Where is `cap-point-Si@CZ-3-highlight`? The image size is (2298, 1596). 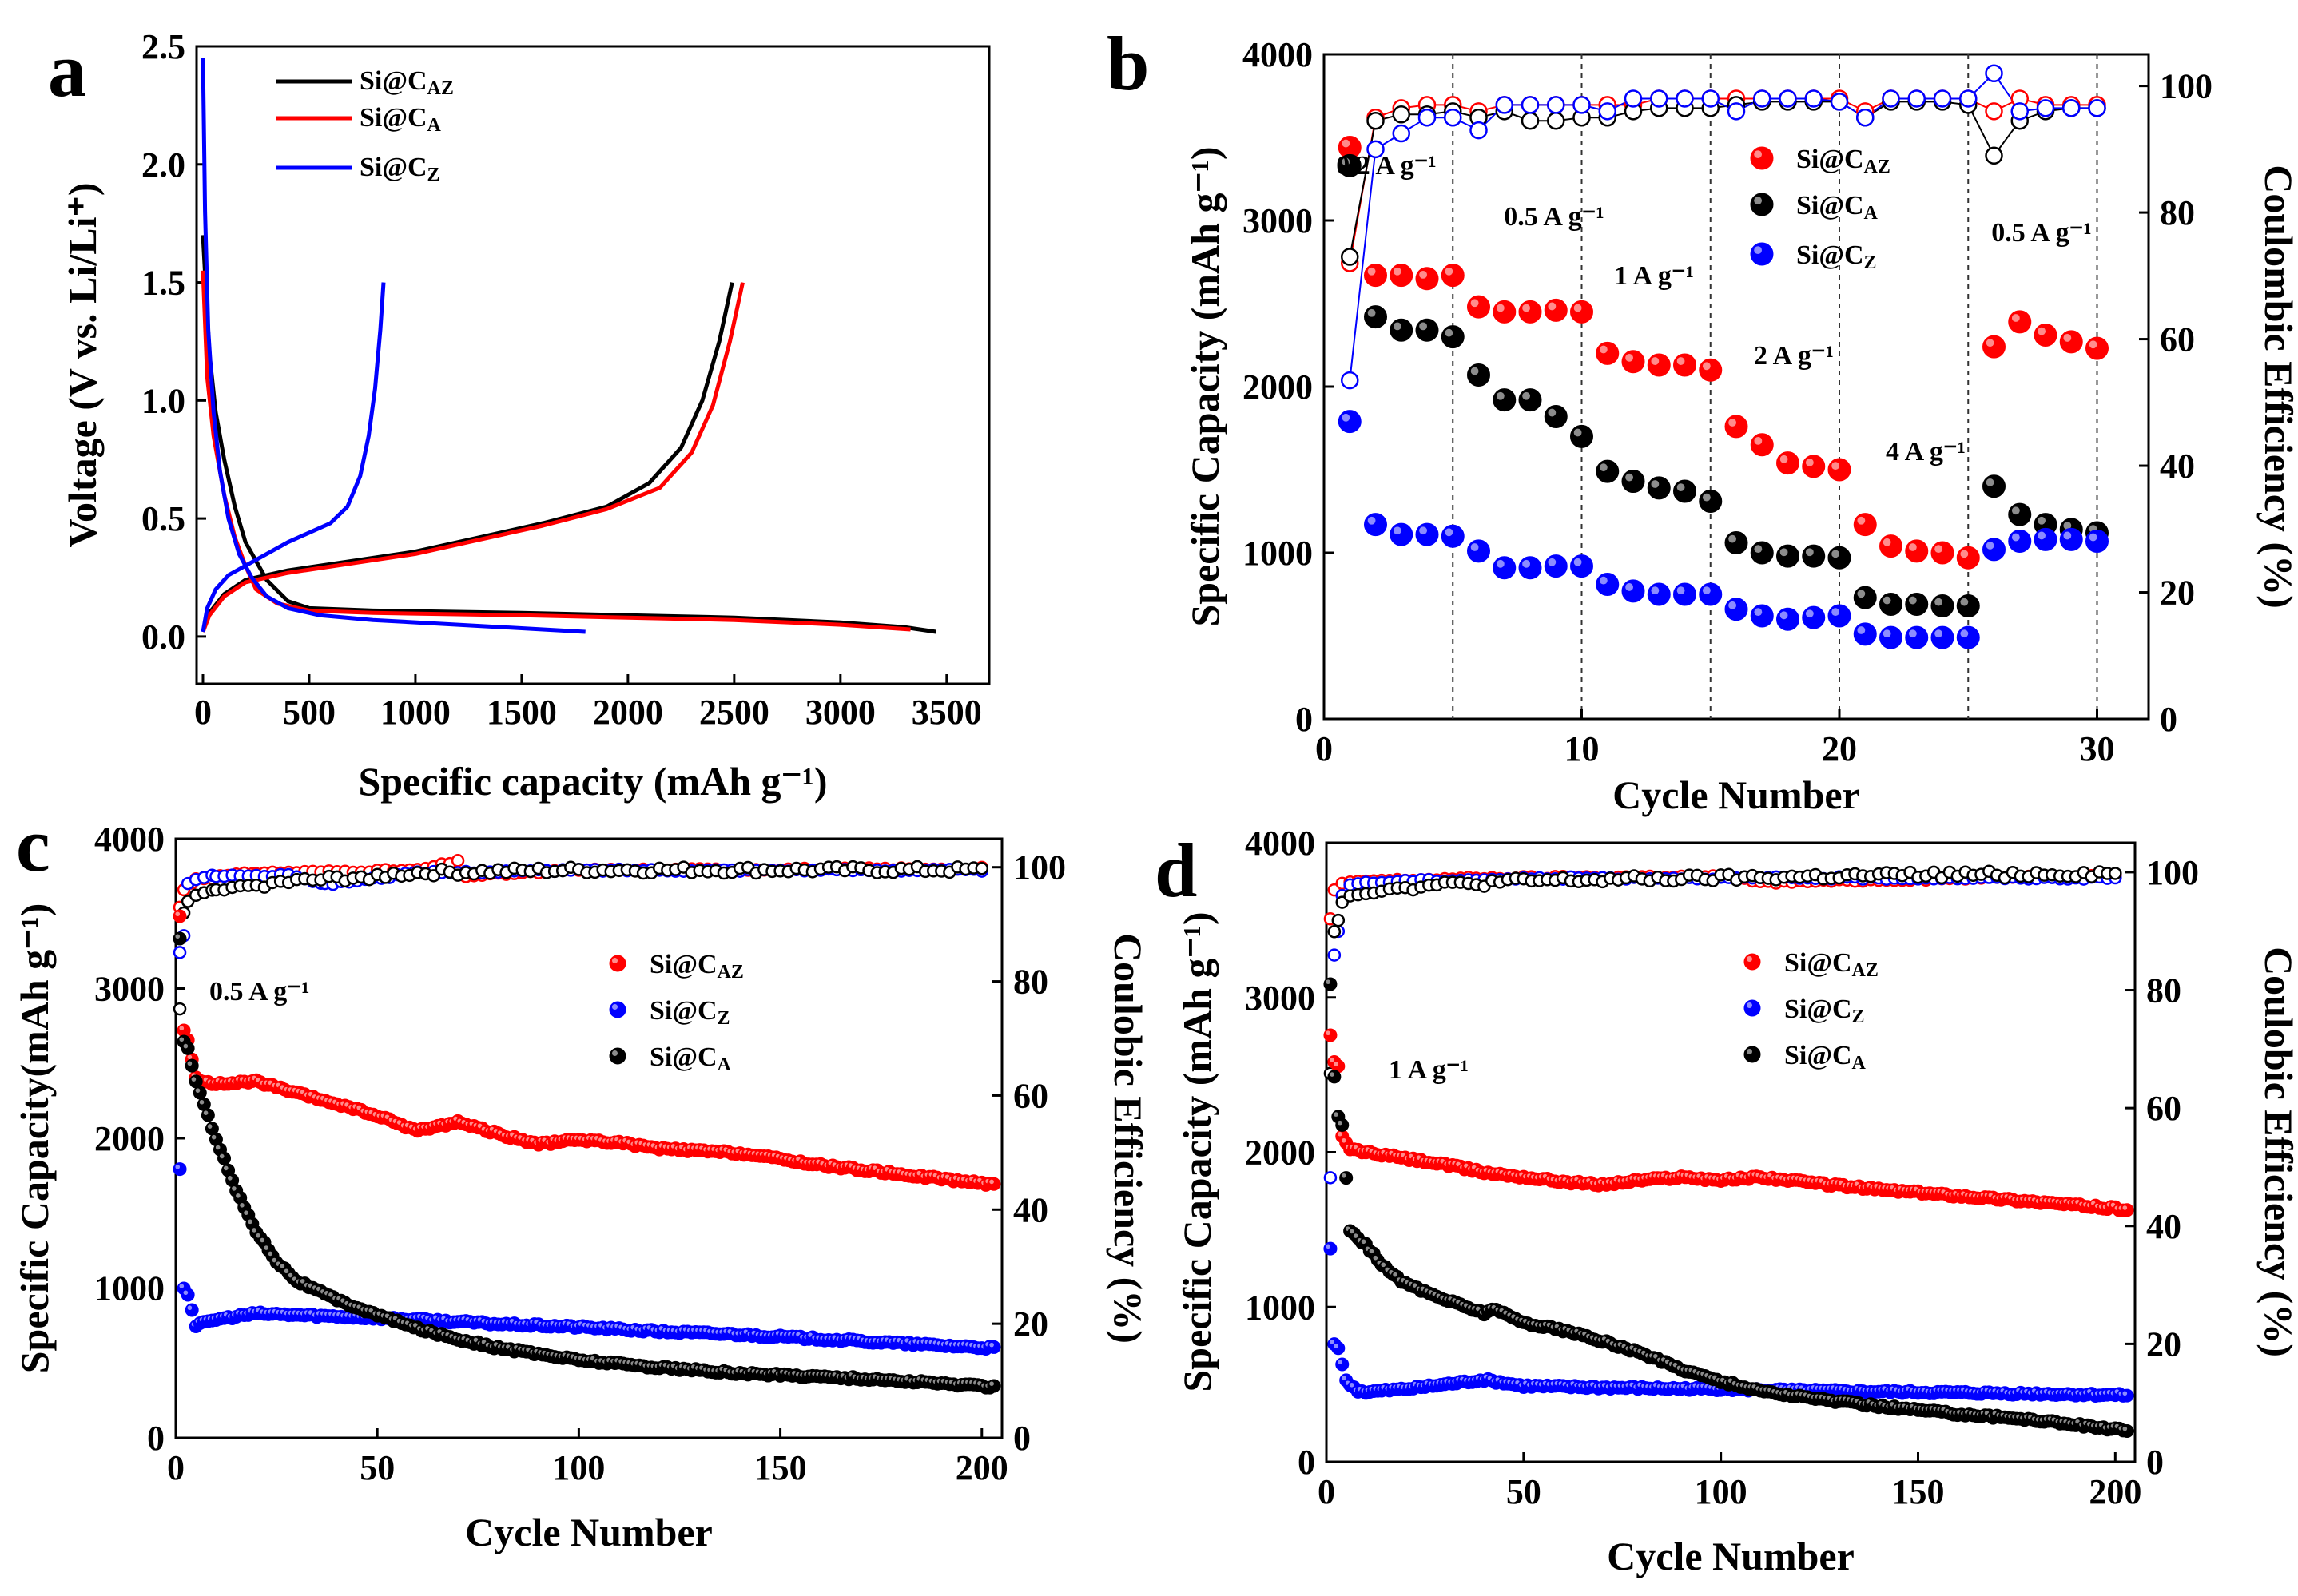 cap-point-Si@CZ-3-highlight is located at coordinates (1336, 1346).